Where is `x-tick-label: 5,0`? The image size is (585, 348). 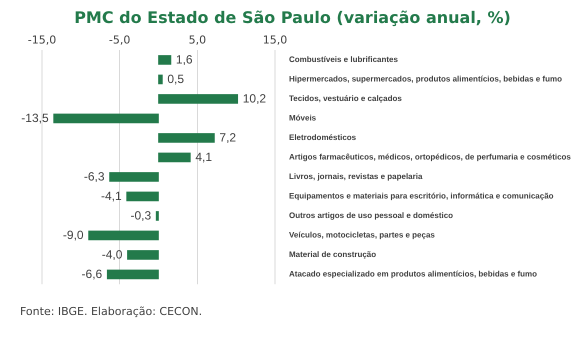 x-tick-label: 5,0 is located at coordinates (197, 39).